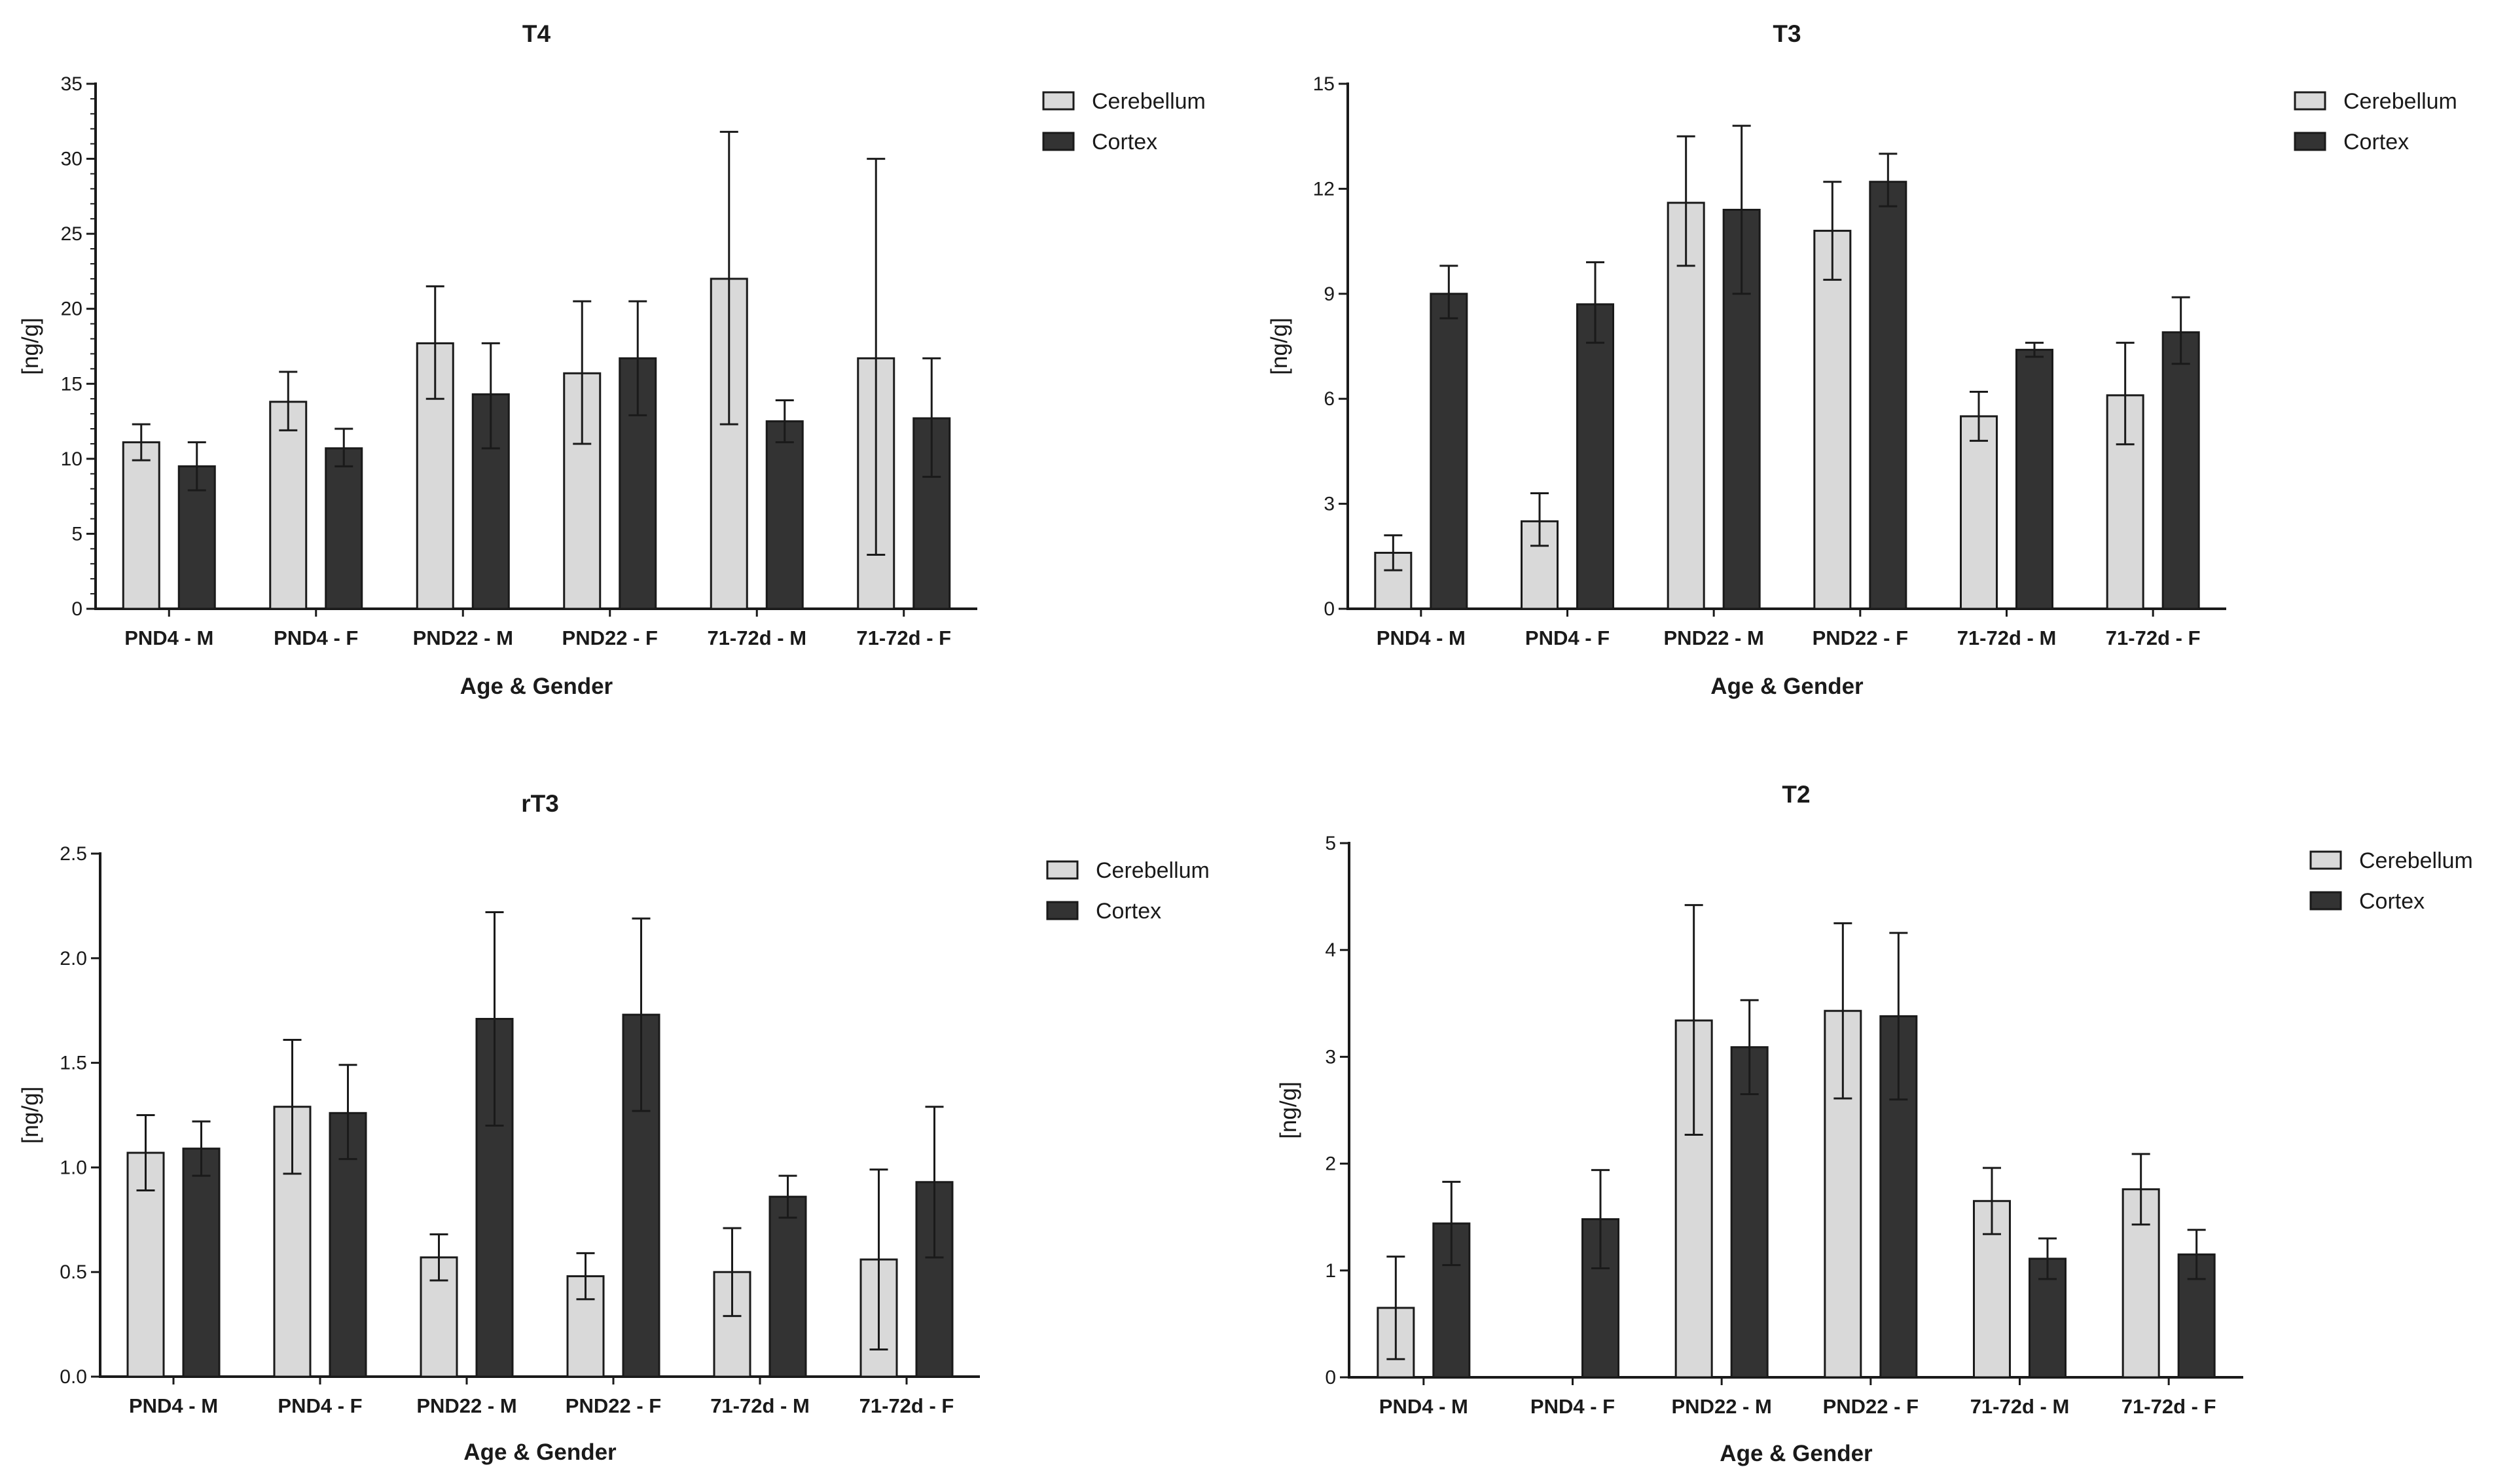 The image size is (2509, 1484). I want to click on y-tick-label: 1.0, so click(73, 1167).